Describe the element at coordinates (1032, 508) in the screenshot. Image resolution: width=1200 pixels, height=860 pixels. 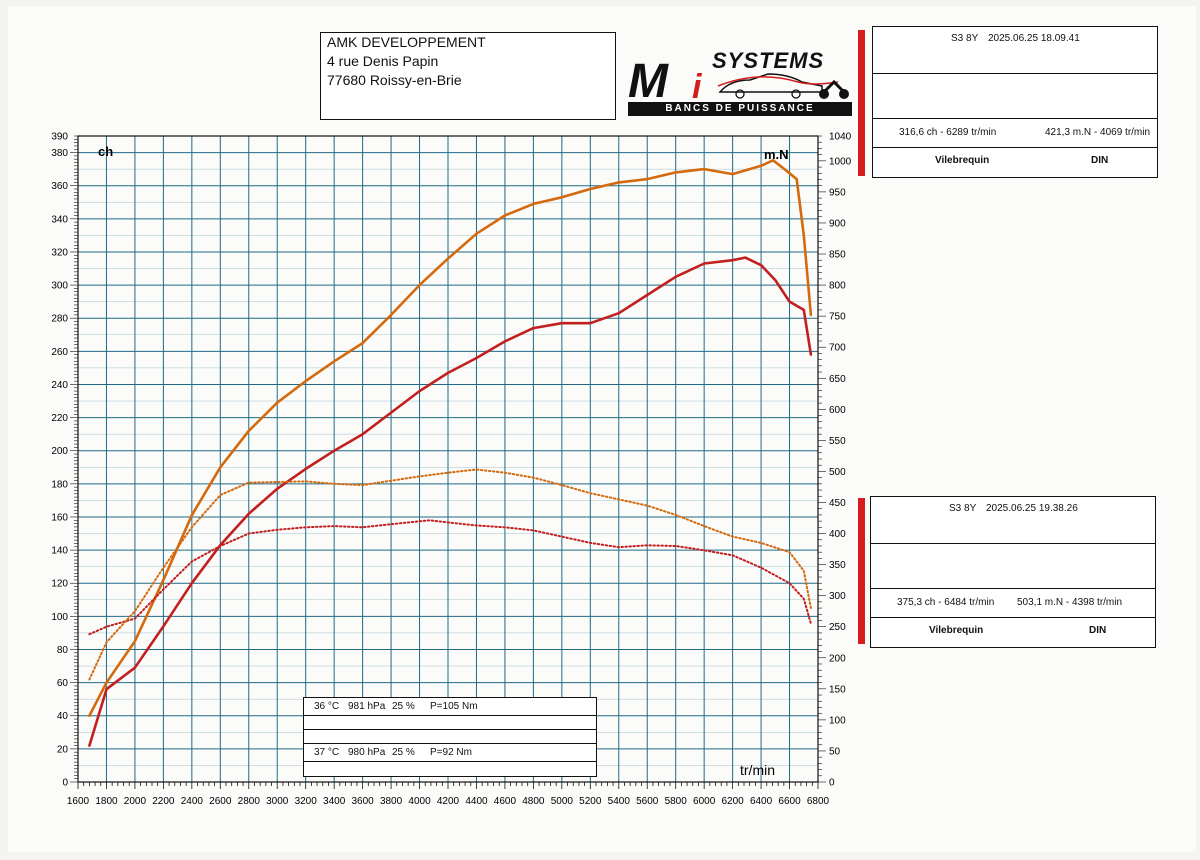
I see `run2-datetime: 2025.06.25 19.38.26` at that location.